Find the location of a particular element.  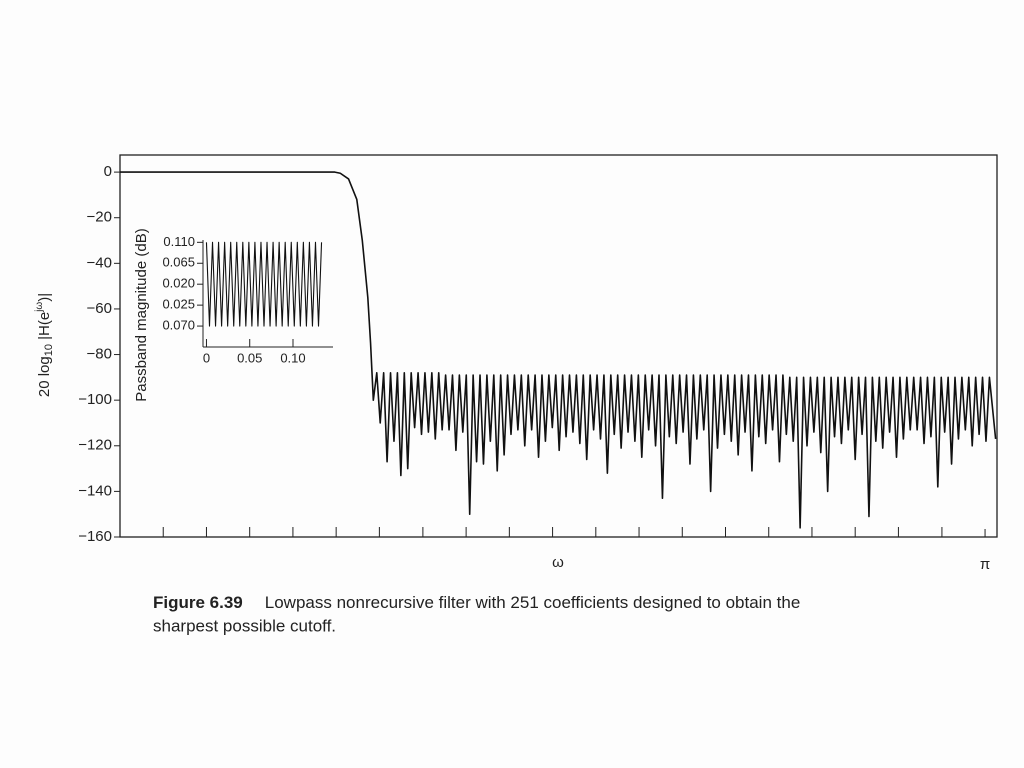

y-tick-label: 0 is located at coordinates (108, 171).